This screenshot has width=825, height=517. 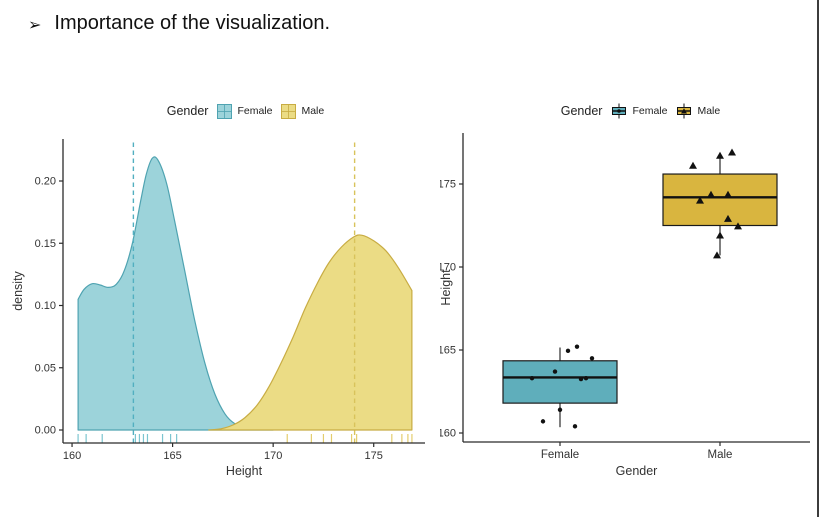 What do you see at coordinates (192, 23) in the screenshot?
I see `heading-text: Importance of the visualization.` at bounding box center [192, 23].